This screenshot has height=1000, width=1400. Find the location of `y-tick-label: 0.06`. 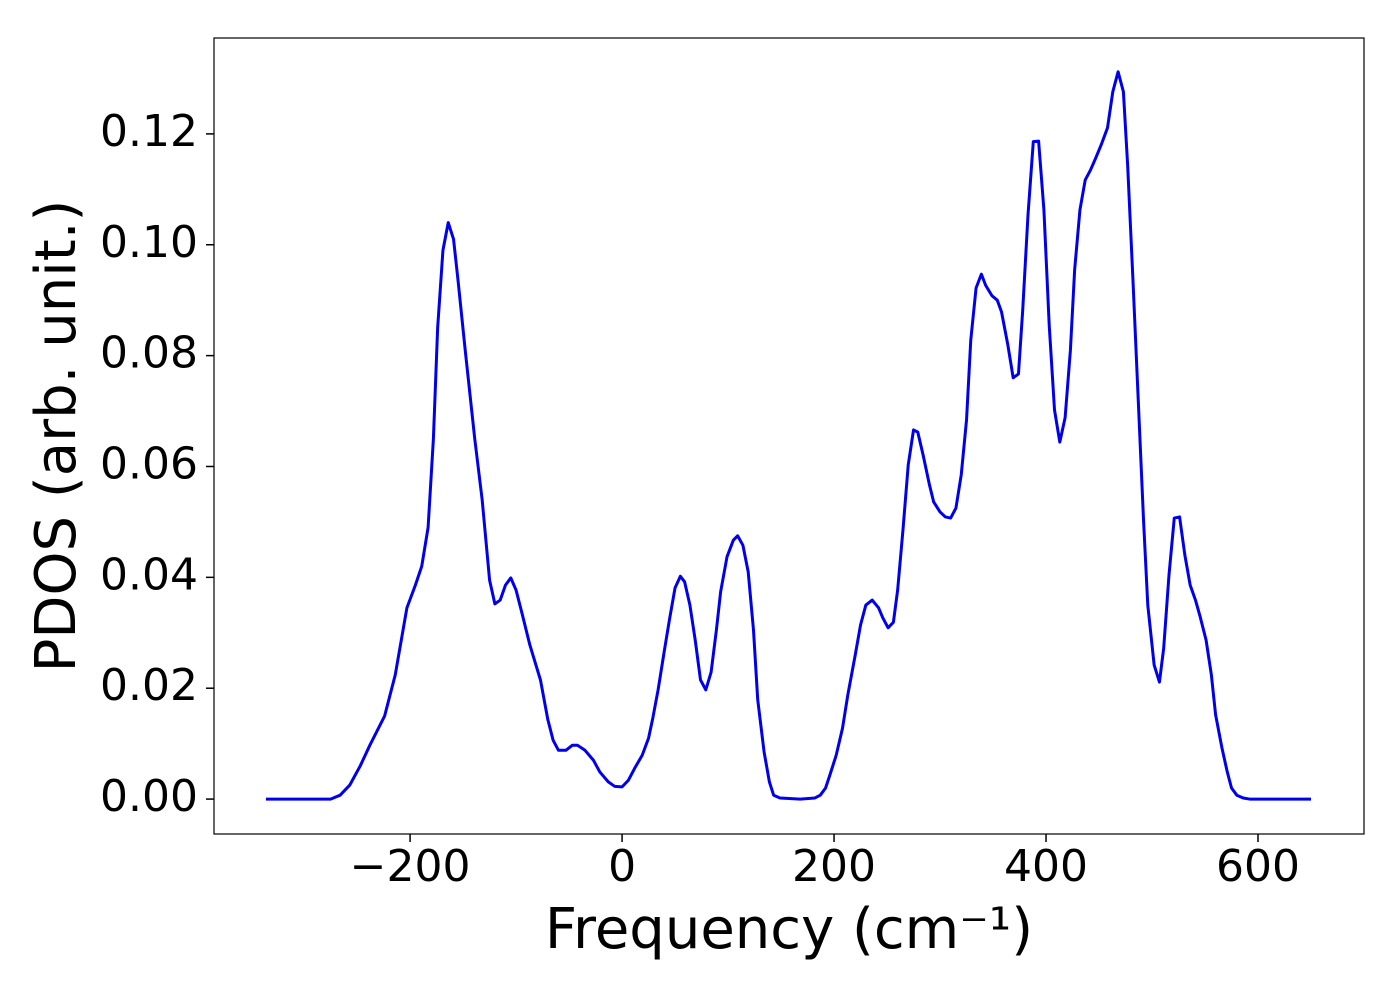

y-tick-label: 0.06 is located at coordinates (149, 463).